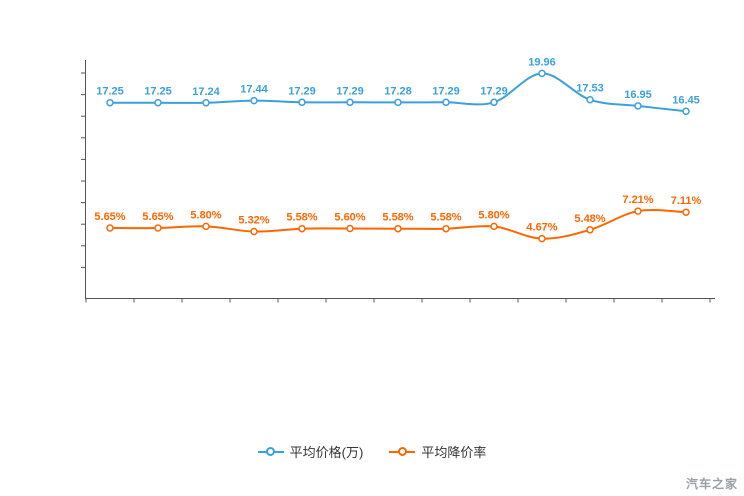  What do you see at coordinates (541, 228) in the screenshot?
I see `label-avg-discount-rate: 4.67%` at bounding box center [541, 228].